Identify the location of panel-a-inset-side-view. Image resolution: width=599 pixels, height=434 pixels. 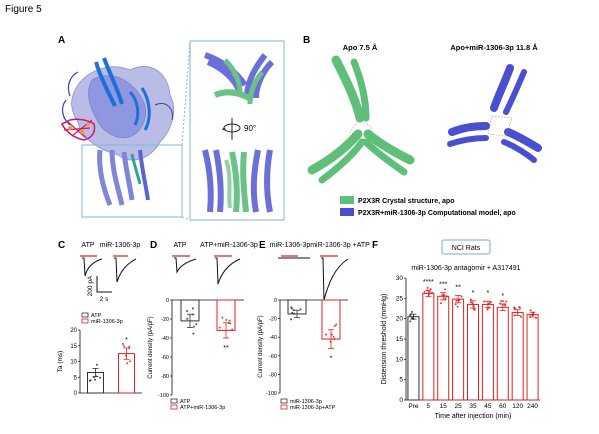
(237, 181).